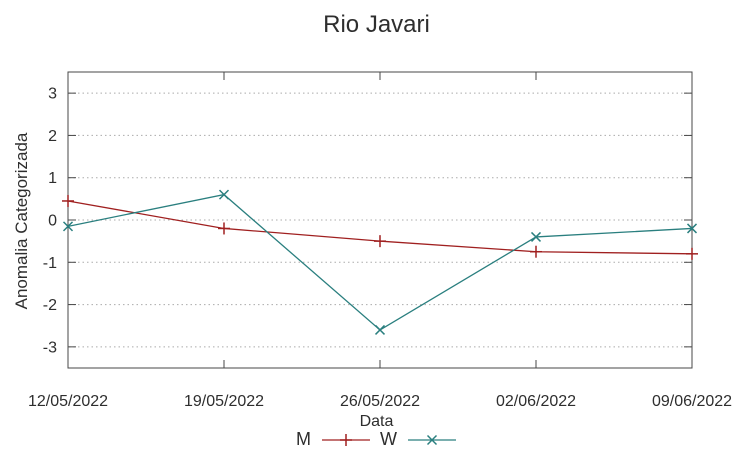  Describe the element at coordinates (388, 439) in the screenshot. I see `legend-label-w: W` at that location.